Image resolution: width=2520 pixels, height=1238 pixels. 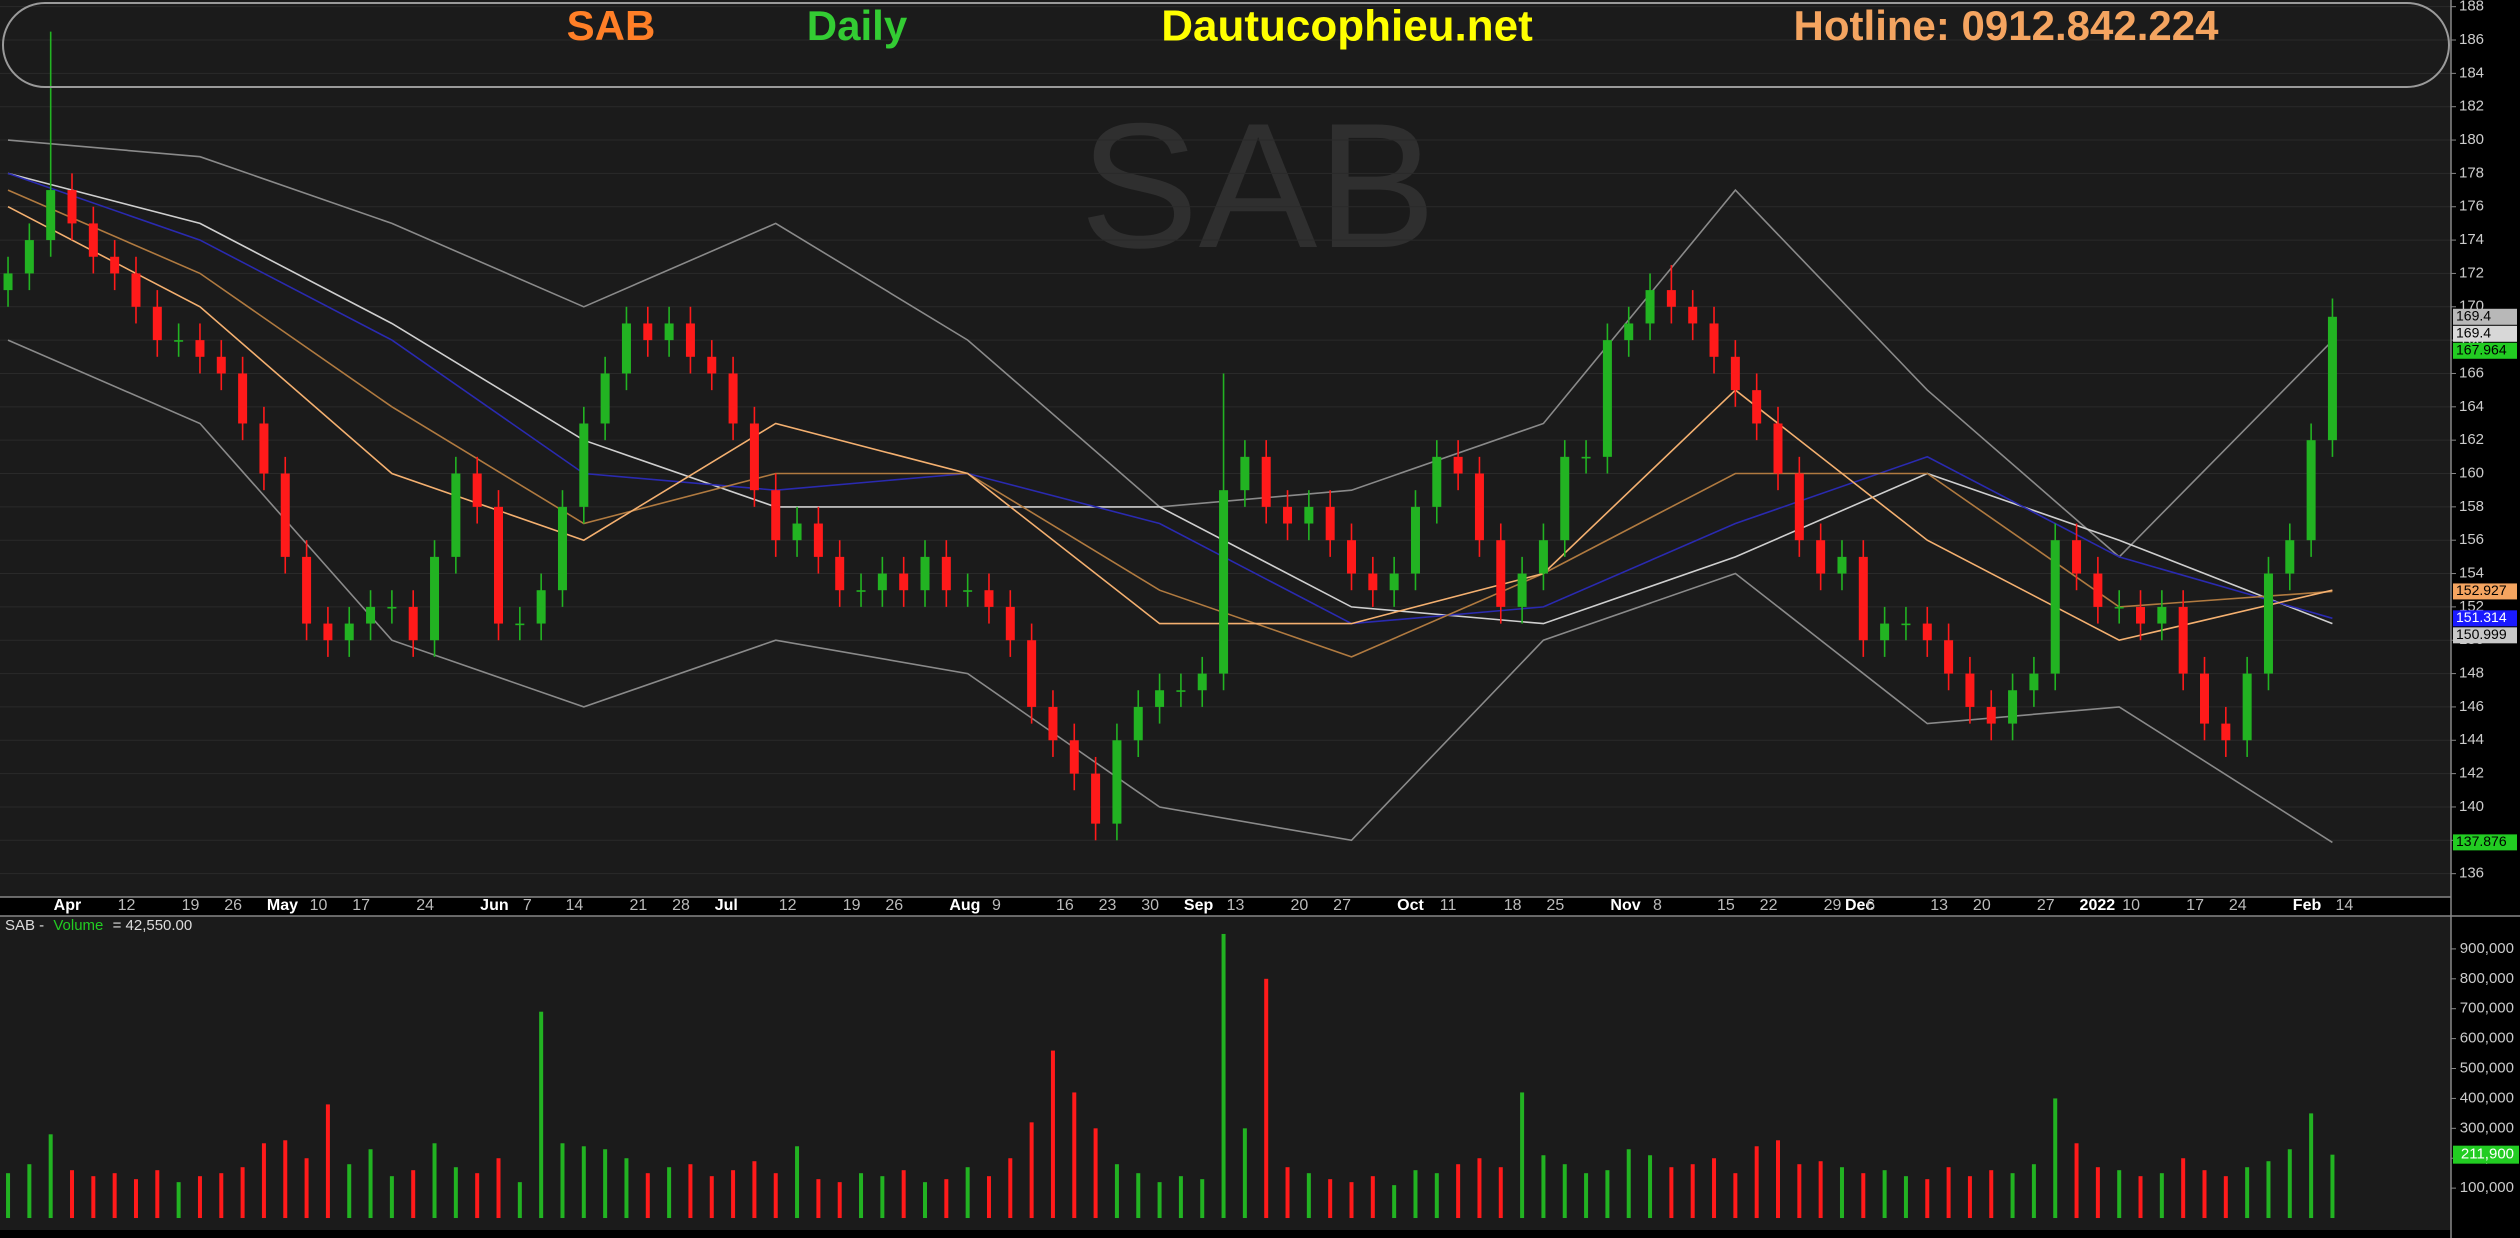 I want to click on x-tick-label: Aug, so click(x=964, y=905).